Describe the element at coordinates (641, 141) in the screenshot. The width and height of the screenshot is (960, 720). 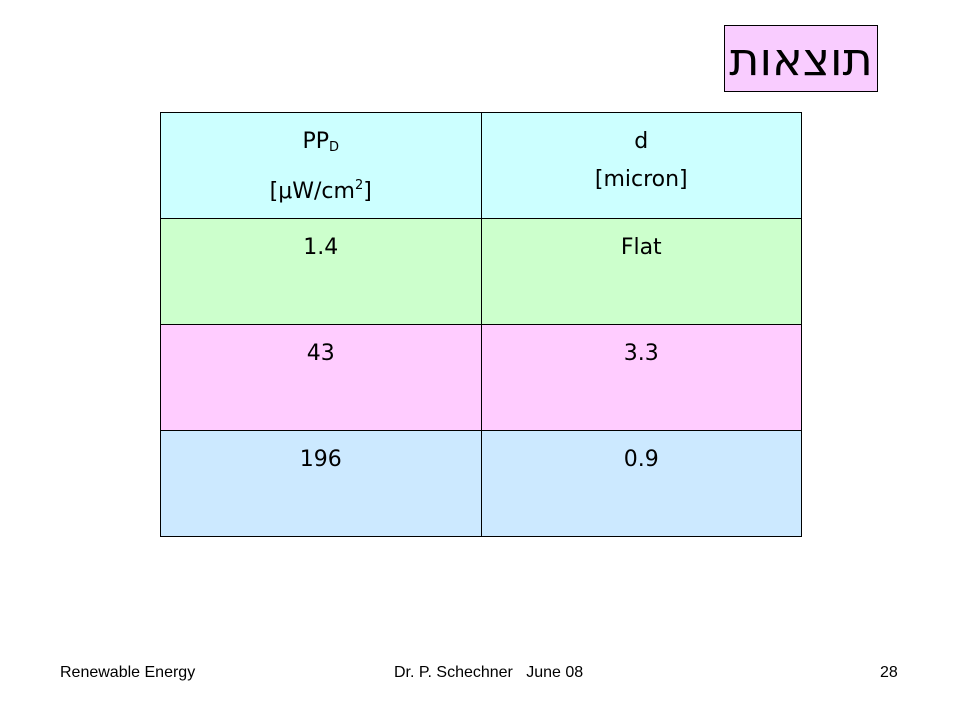
I see `header-d-line1: d` at that location.